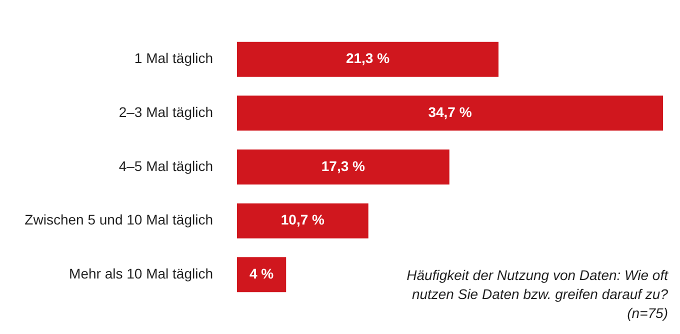  I want to click on data-label: 17,3 %, so click(343, 166).